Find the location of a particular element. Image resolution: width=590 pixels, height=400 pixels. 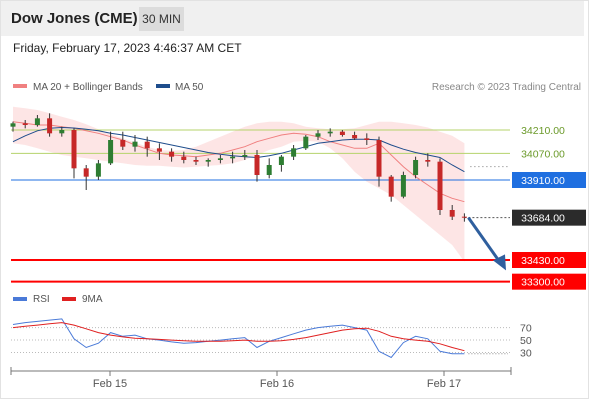

rsi-line is located at coordinates (238, 338).